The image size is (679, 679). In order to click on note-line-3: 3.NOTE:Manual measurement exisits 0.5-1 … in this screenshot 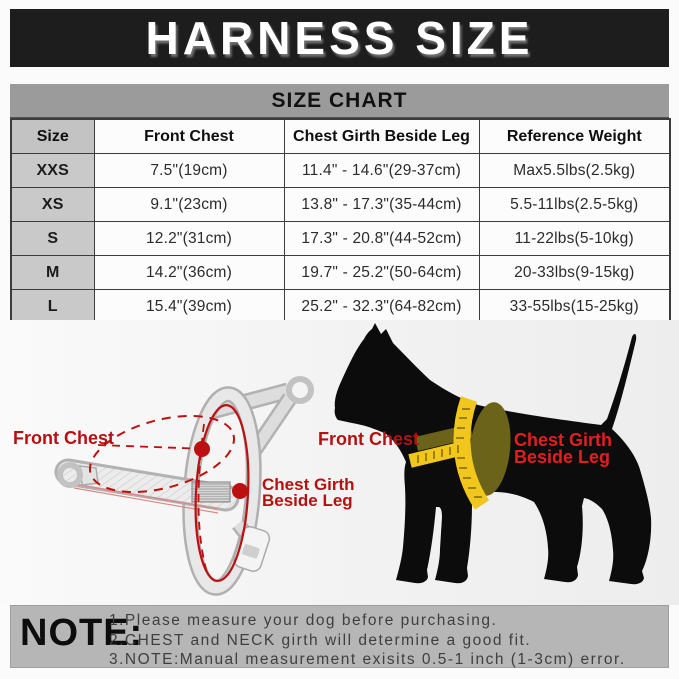, I will do `click(367, 659)`.